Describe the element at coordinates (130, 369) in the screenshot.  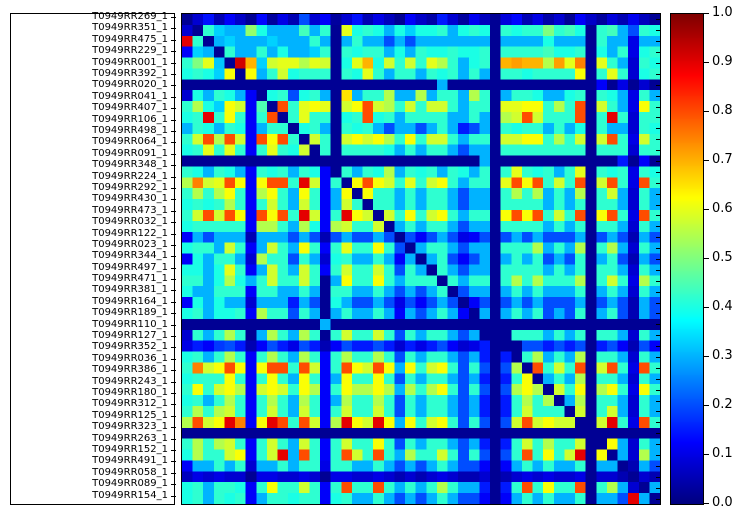
I see `row-label: T0949RR386_1` at that location.